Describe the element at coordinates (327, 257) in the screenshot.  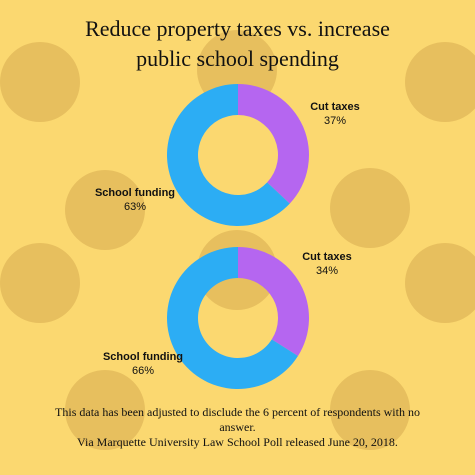
I see `chart2-cut-taxes-name: Cut taxes` at that location.